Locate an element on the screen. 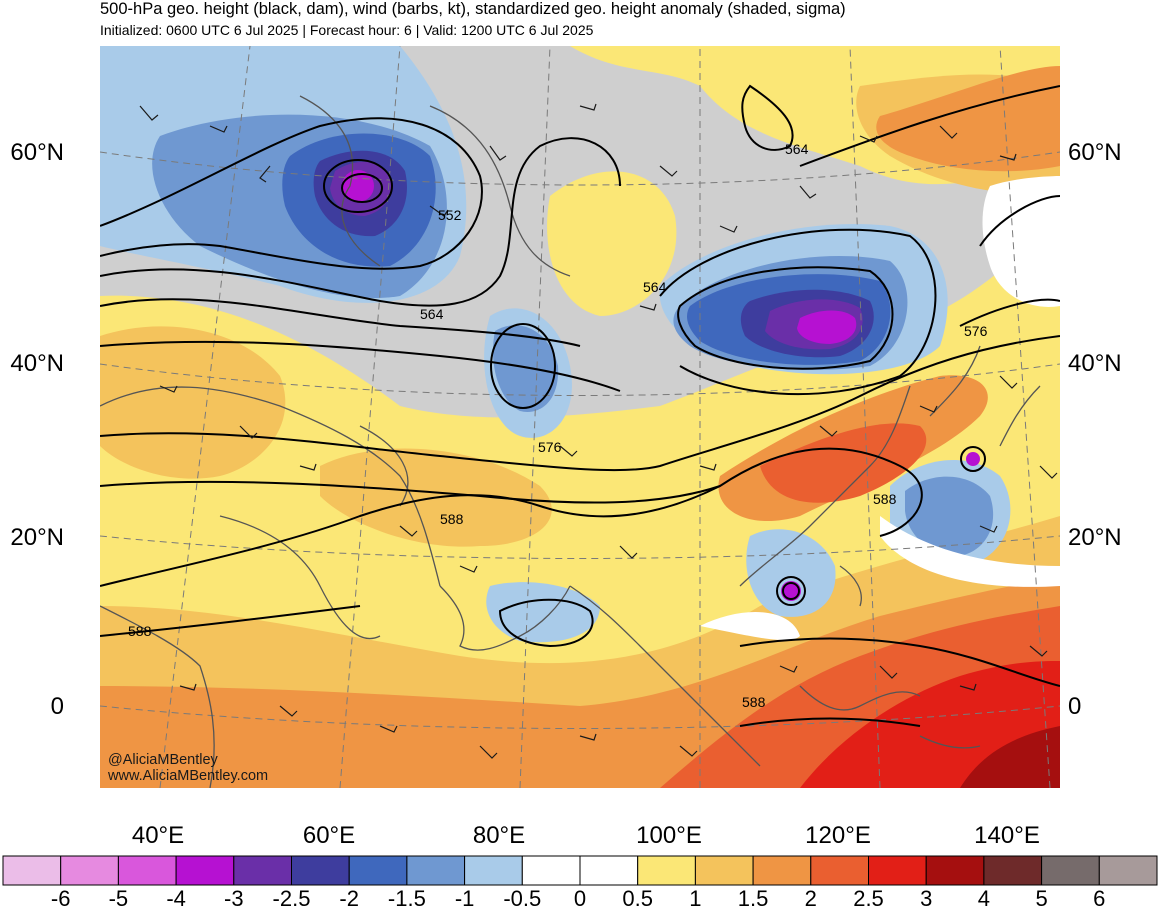 Image resolution: width=1160 pixels, height=914 pixels. colorbar-label: 1 is located at coordinates (695, 898).